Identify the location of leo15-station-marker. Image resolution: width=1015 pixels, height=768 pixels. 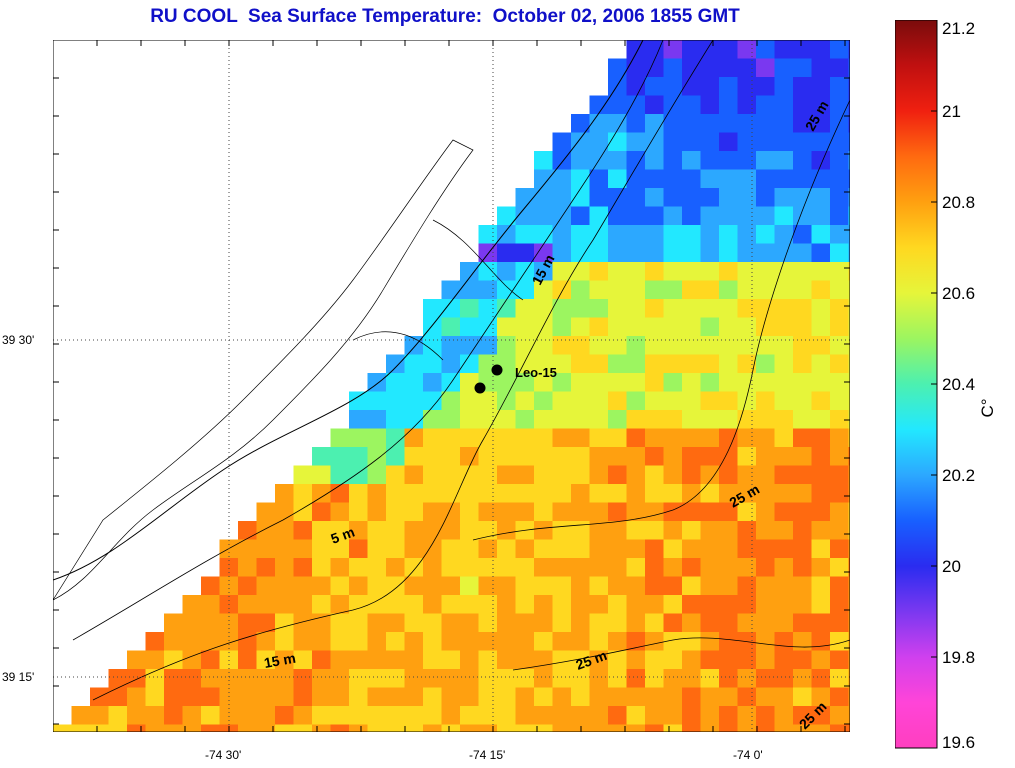
(497, 370).